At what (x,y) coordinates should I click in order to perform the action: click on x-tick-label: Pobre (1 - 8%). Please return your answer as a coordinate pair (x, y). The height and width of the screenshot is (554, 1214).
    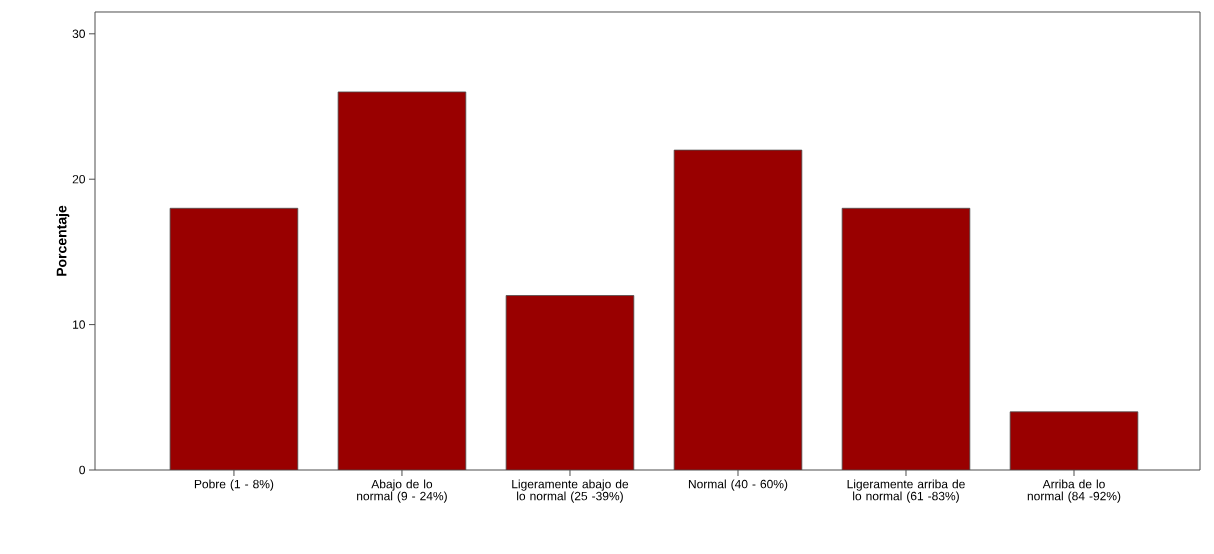
    Looking at the image, I should click on (234, 485).